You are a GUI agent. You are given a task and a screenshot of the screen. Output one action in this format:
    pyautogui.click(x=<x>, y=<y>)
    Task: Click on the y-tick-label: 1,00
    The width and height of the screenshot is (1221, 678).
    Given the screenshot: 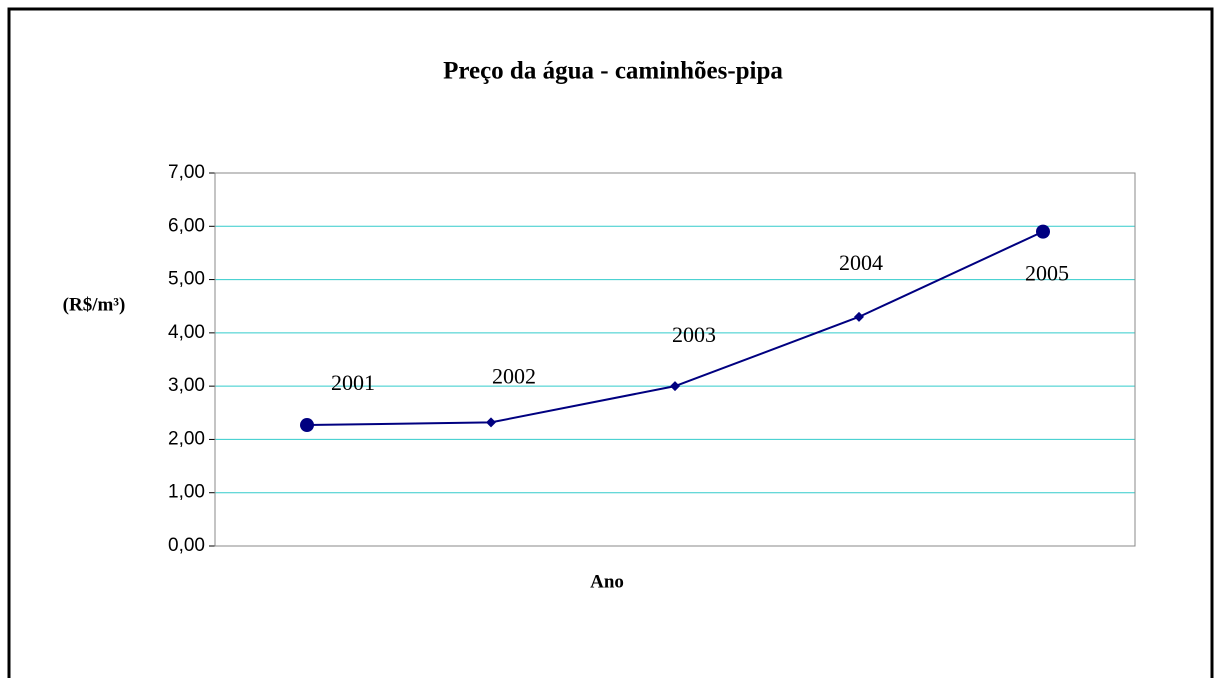 What is the action you would take?
    pyautogui.click(x=186, y=492)
    